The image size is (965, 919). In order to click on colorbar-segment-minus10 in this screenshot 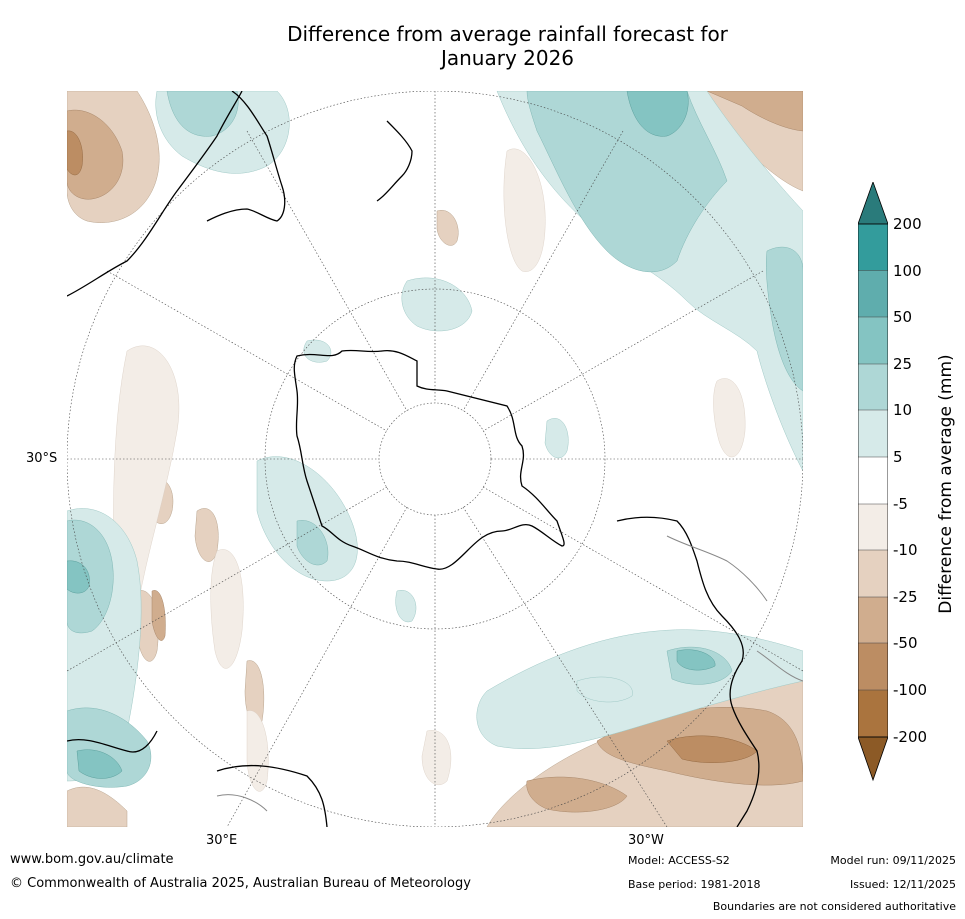, I will do `click(873, 573)`.